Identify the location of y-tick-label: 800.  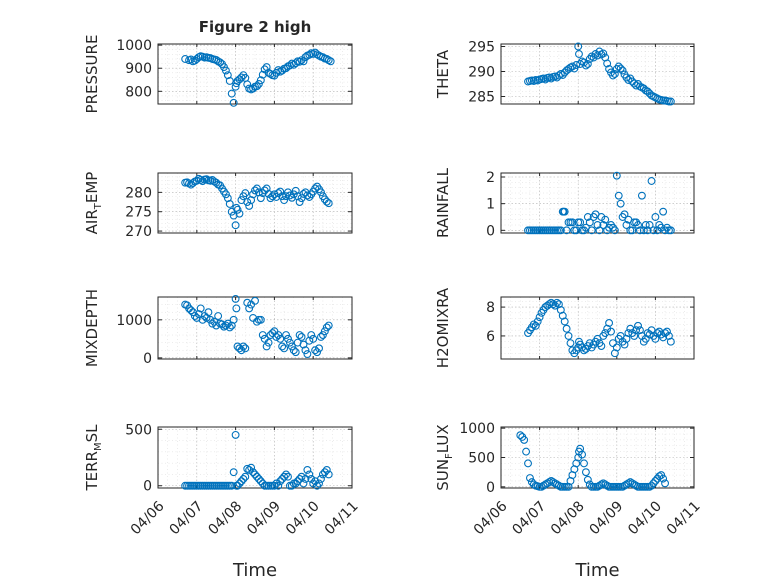
(138, 92).